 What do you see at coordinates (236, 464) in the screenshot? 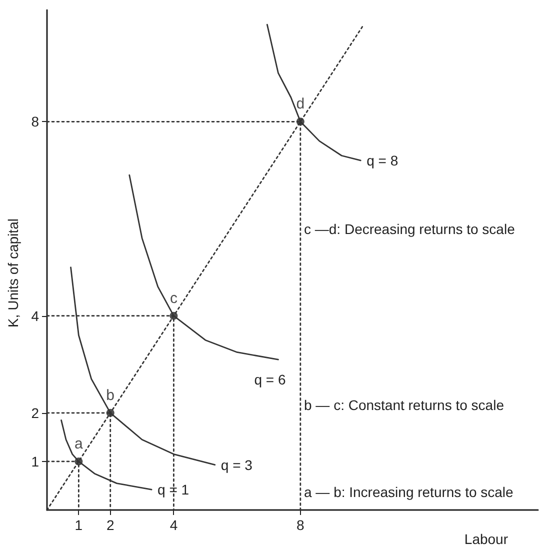
I see `series-label: q = 3` at bounding box center [236, 464].